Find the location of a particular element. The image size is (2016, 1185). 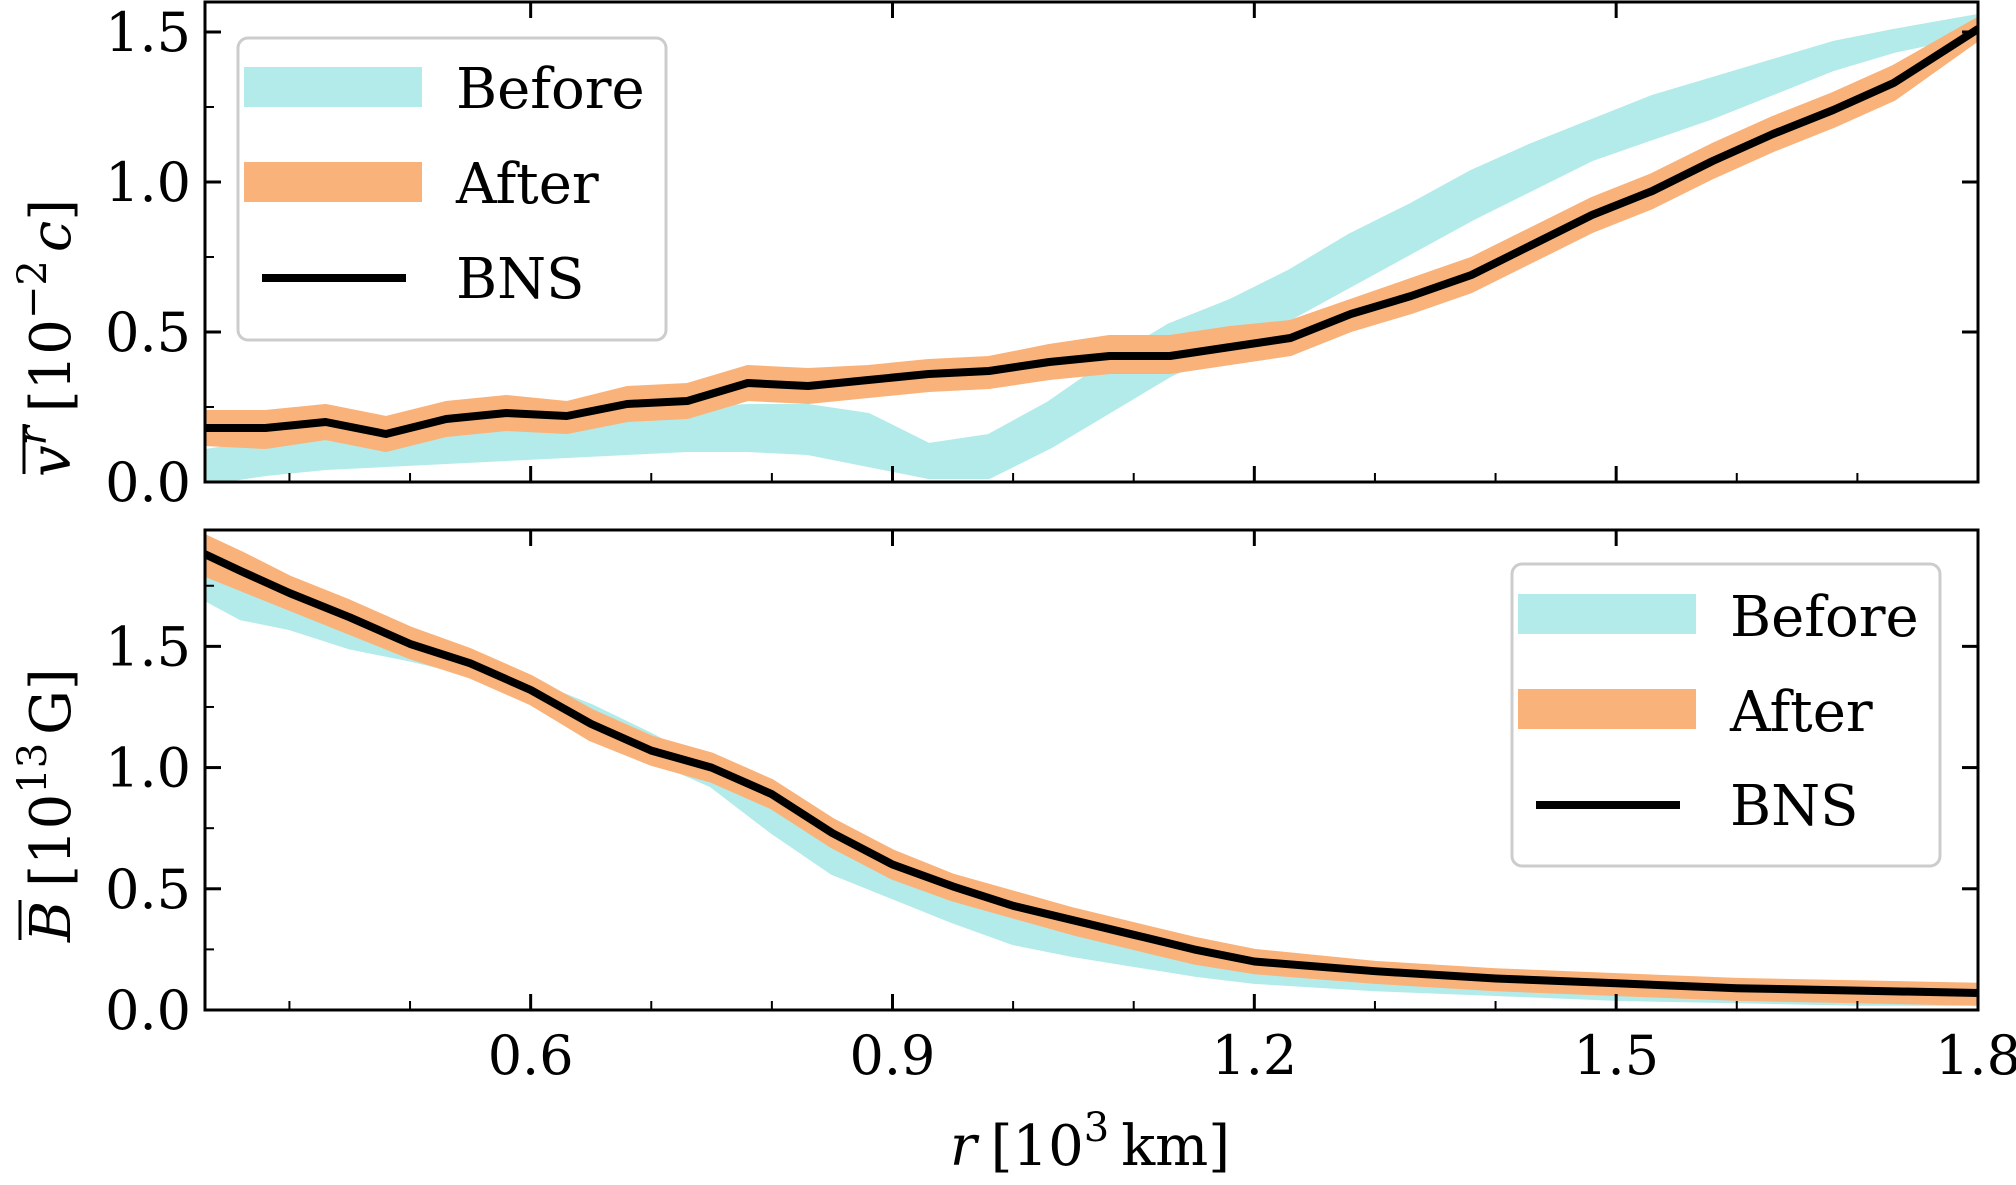

top-ylabel-unit-post: ] is located at coordinates (51, 210).